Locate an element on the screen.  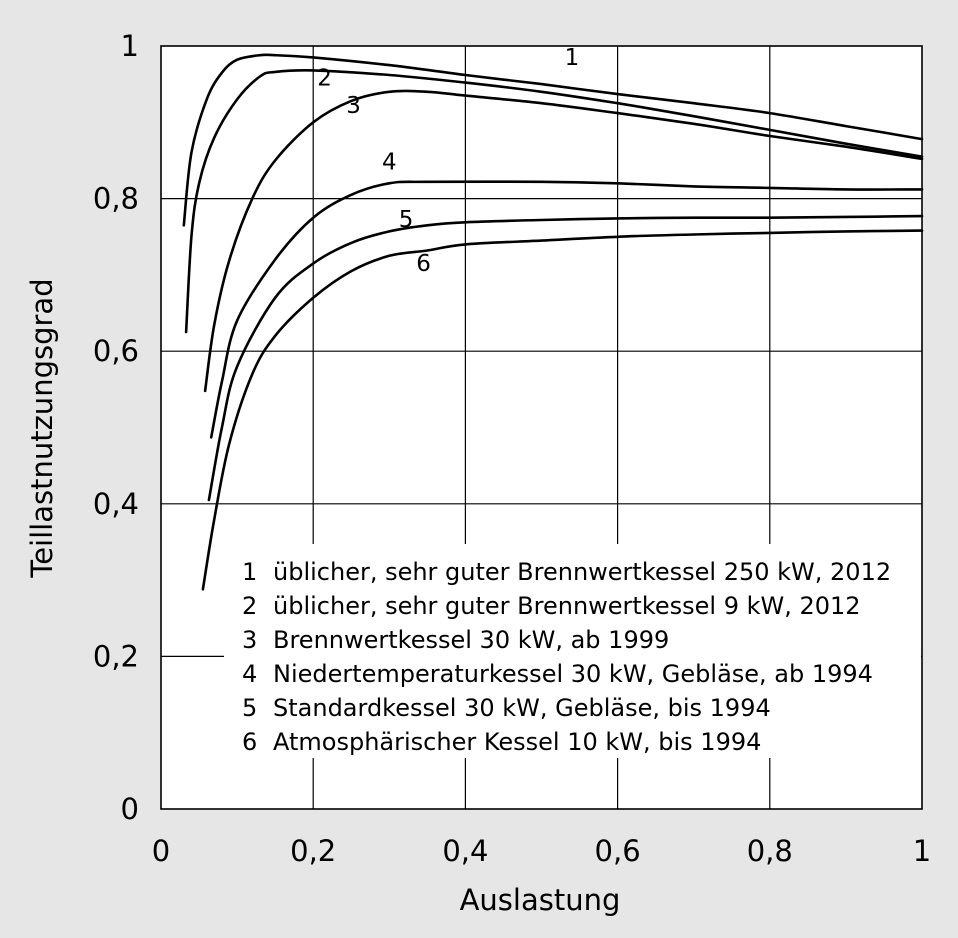
legend-number-3: 3 is located at coordinates (249, 640).